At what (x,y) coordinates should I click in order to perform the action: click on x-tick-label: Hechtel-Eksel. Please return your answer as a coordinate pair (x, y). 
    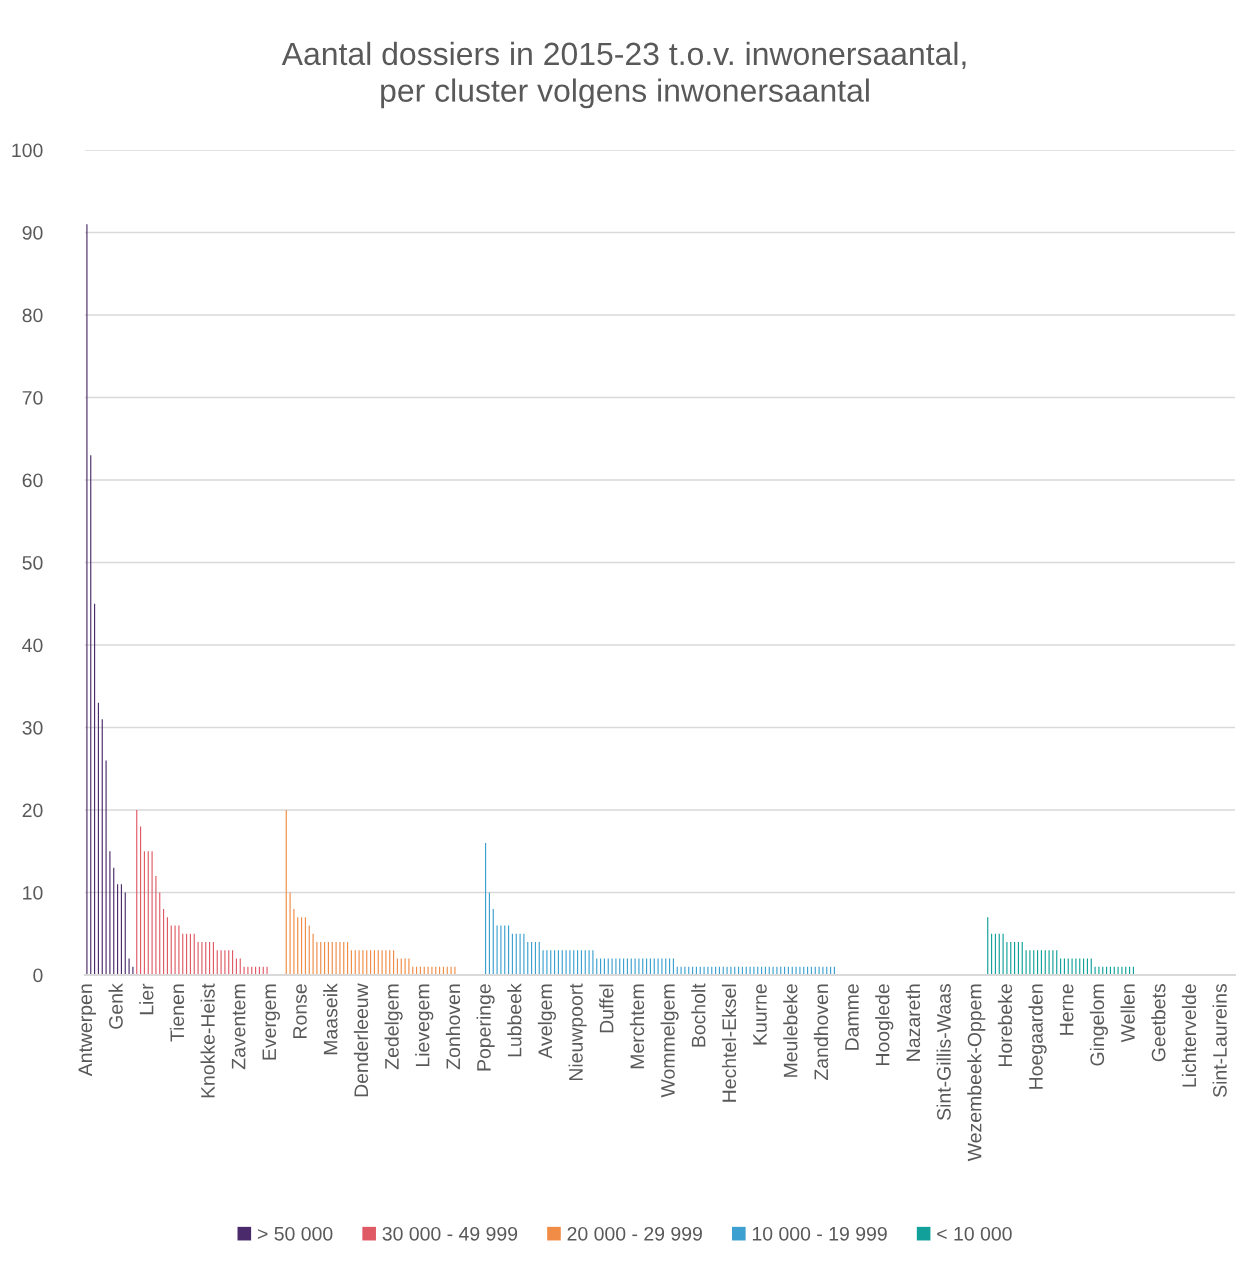
    Looking at the image, I should click on (729, 1043).